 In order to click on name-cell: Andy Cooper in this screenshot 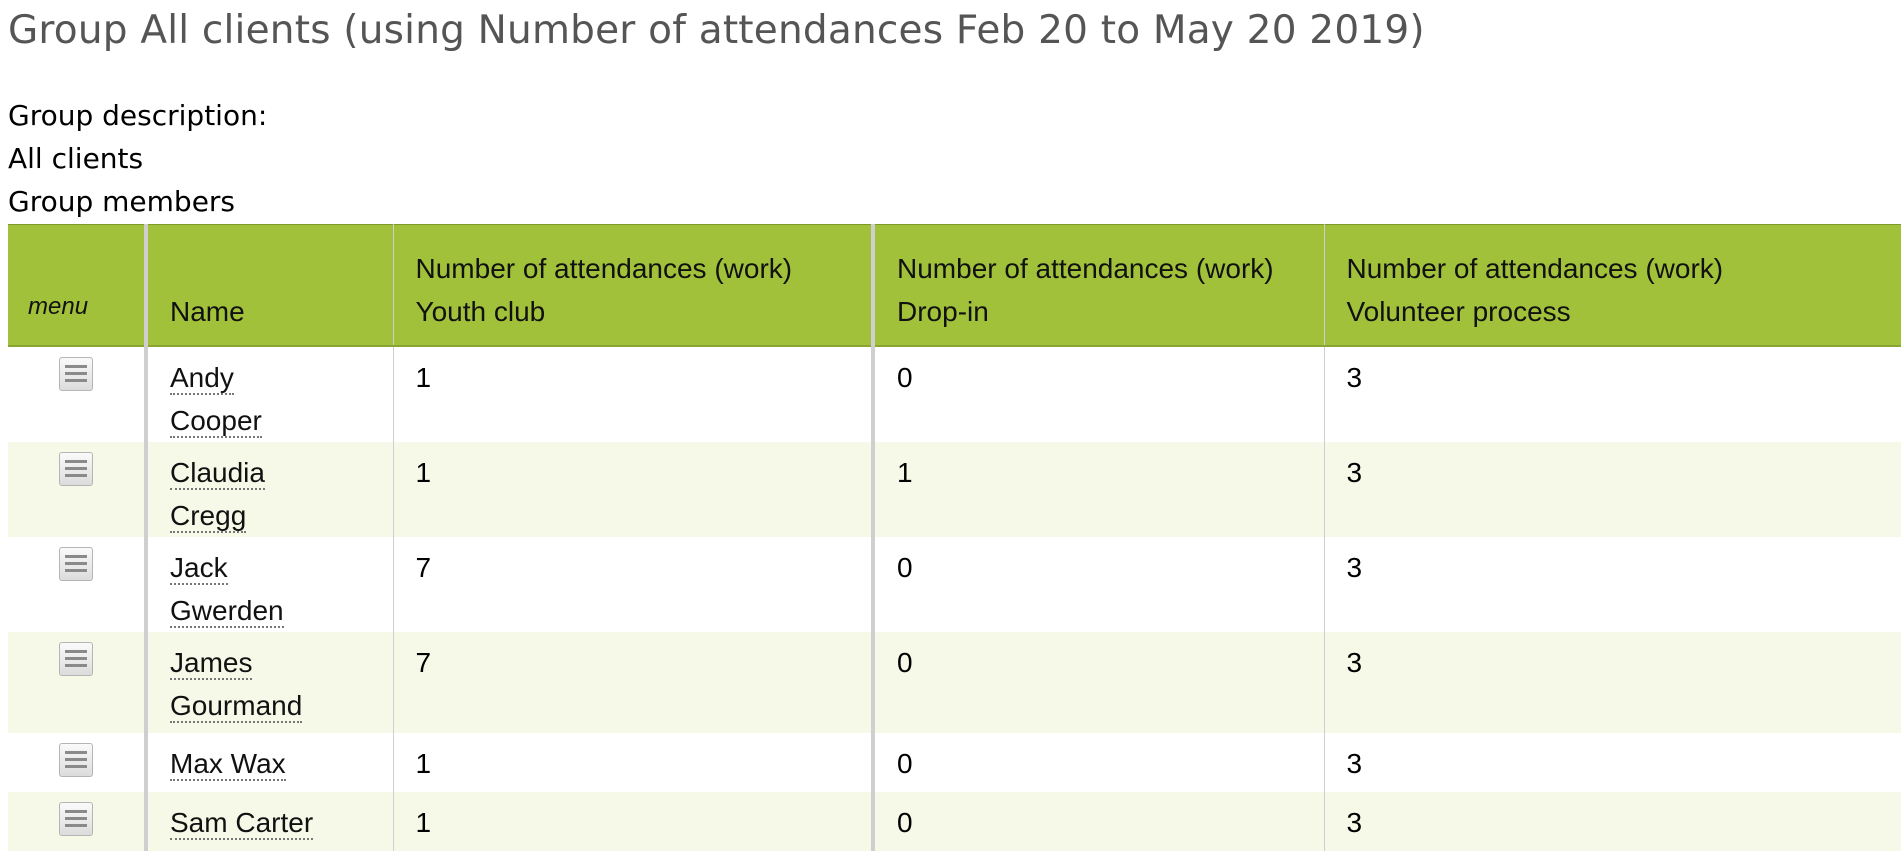, I will do `click(269, 394)`.